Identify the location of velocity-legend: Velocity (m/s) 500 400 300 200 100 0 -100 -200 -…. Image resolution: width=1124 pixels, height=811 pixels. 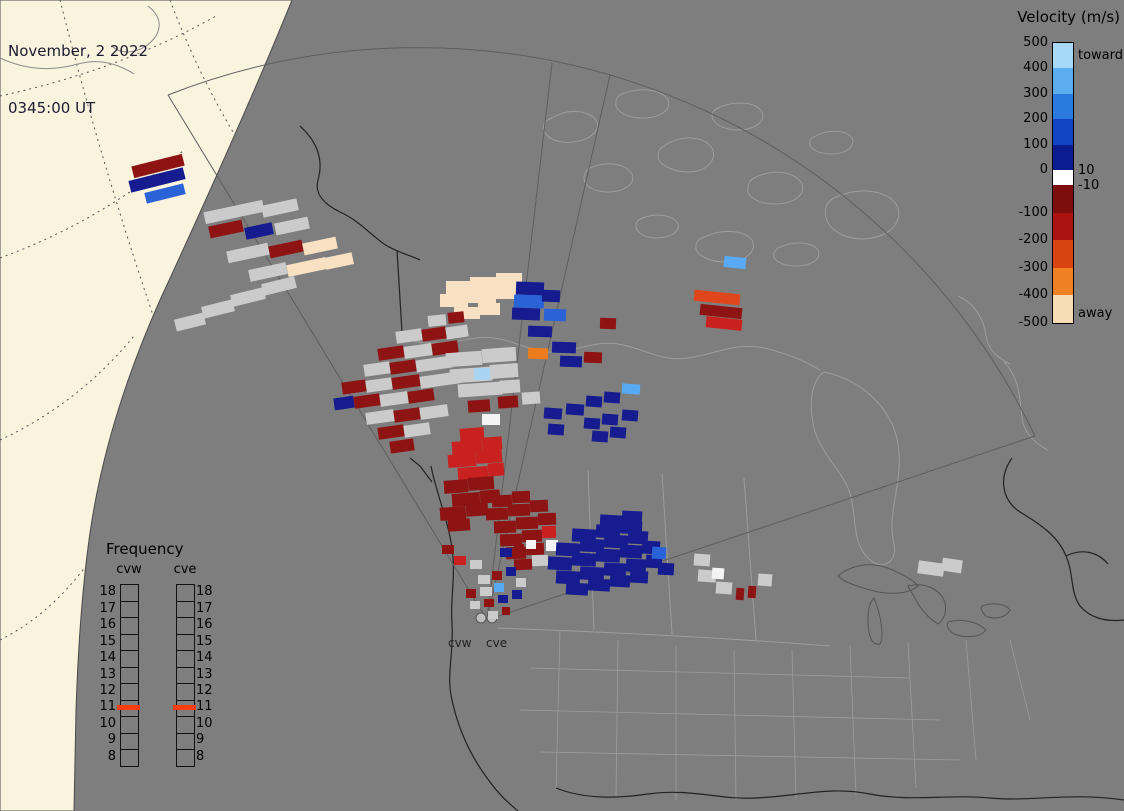
(1062, 172).